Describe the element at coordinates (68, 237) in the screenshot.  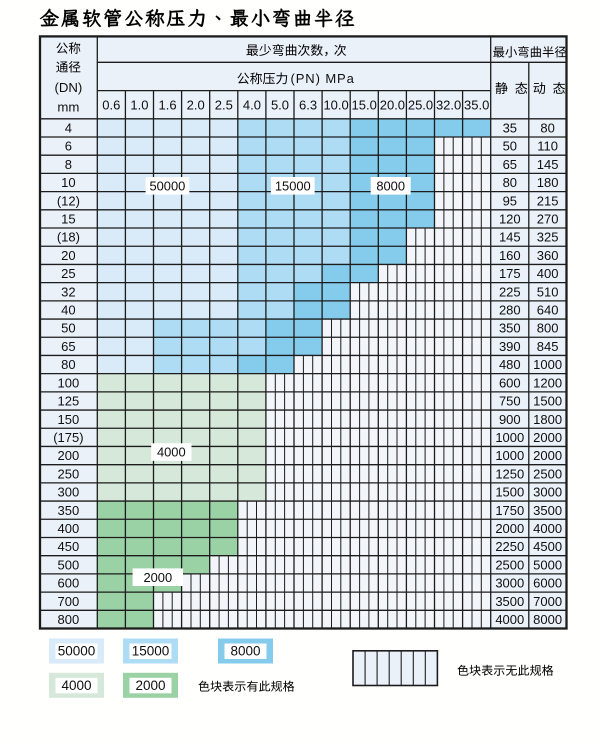
I see `svg-text: (18)` at that location.